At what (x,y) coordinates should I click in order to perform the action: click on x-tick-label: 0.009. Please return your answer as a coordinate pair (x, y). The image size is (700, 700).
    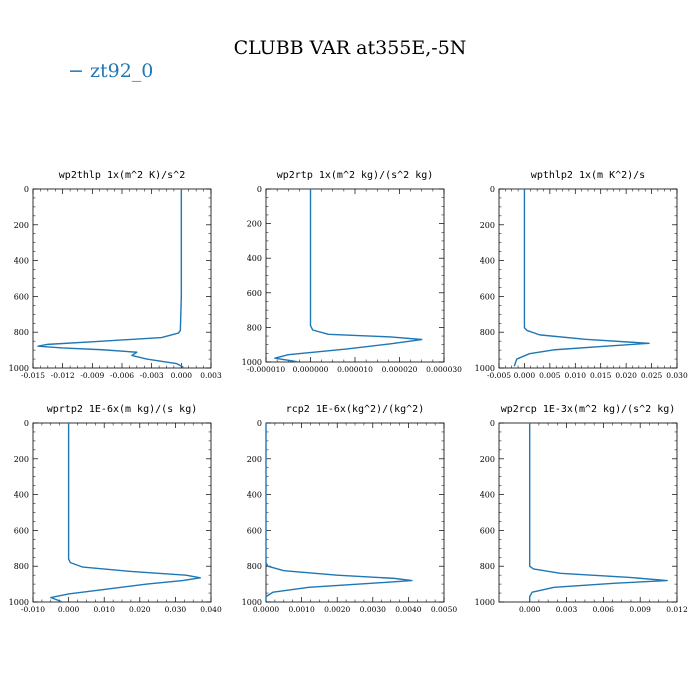
    Looking at the image, I should click on (640, 609).